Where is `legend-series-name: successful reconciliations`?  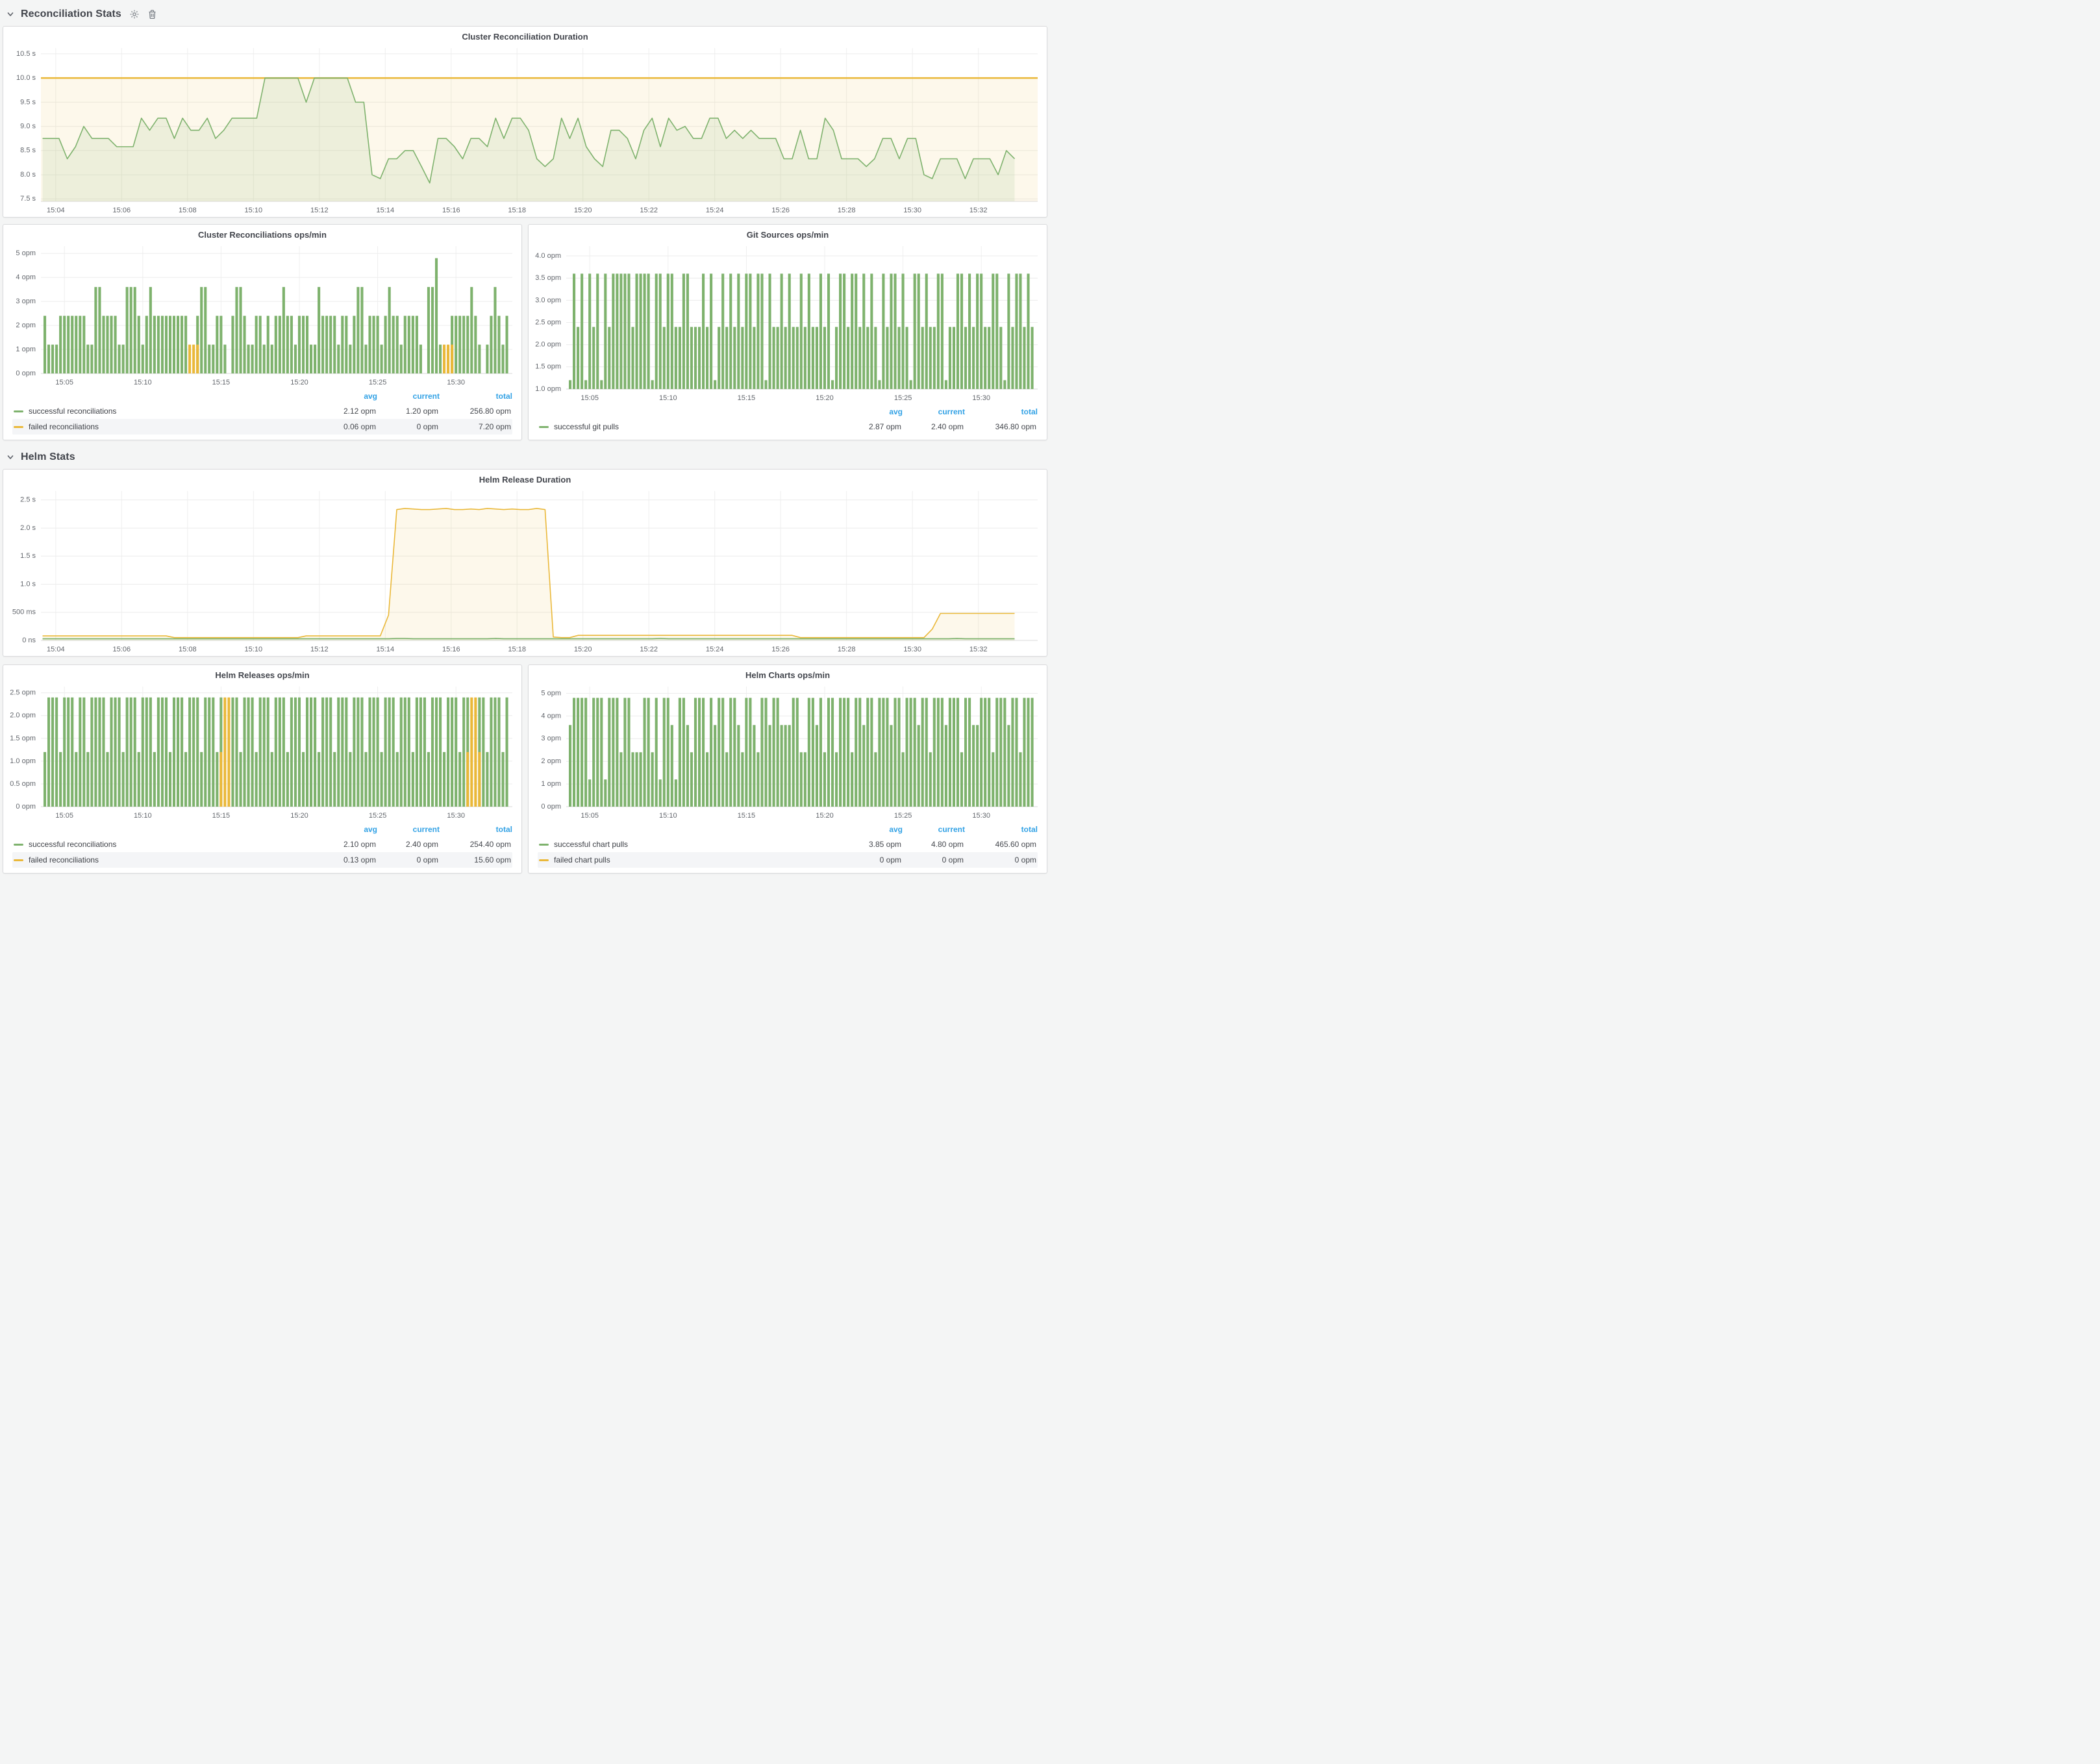
legend-series-name: successful reconciliations is located at coordinates (73, 845).